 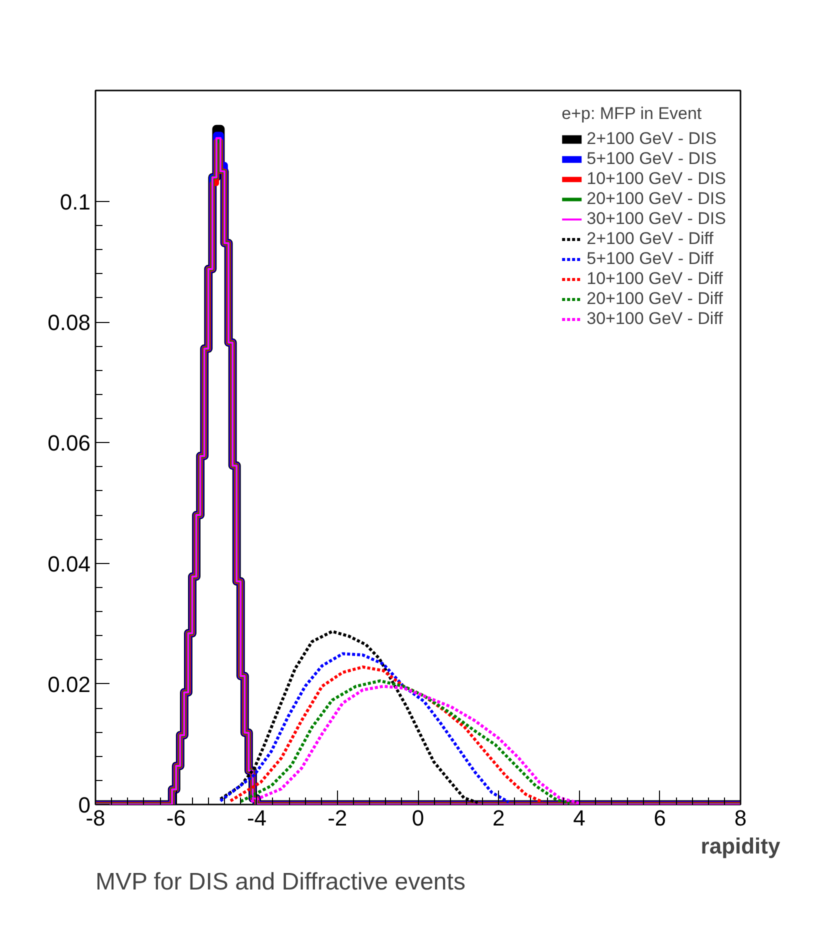 I want to click on x-tick-label: -2, so click(x=338, y=818).